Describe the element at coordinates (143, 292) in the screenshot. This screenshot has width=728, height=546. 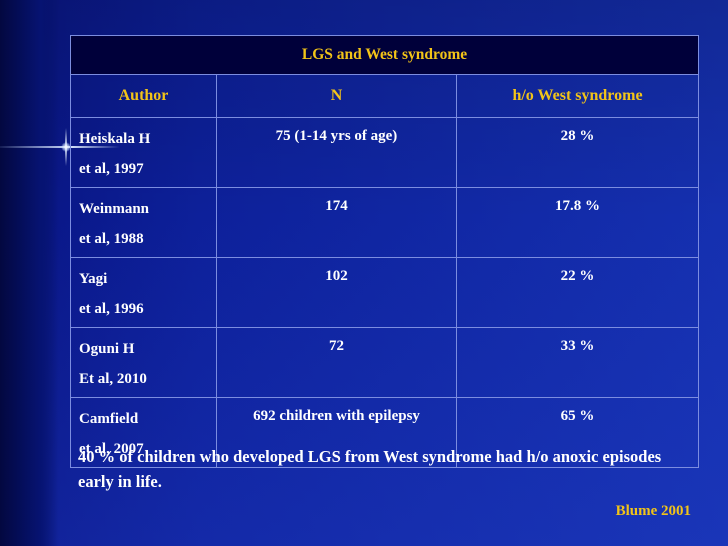
I see `author-cell: Yagi et al, 1996` at that location.